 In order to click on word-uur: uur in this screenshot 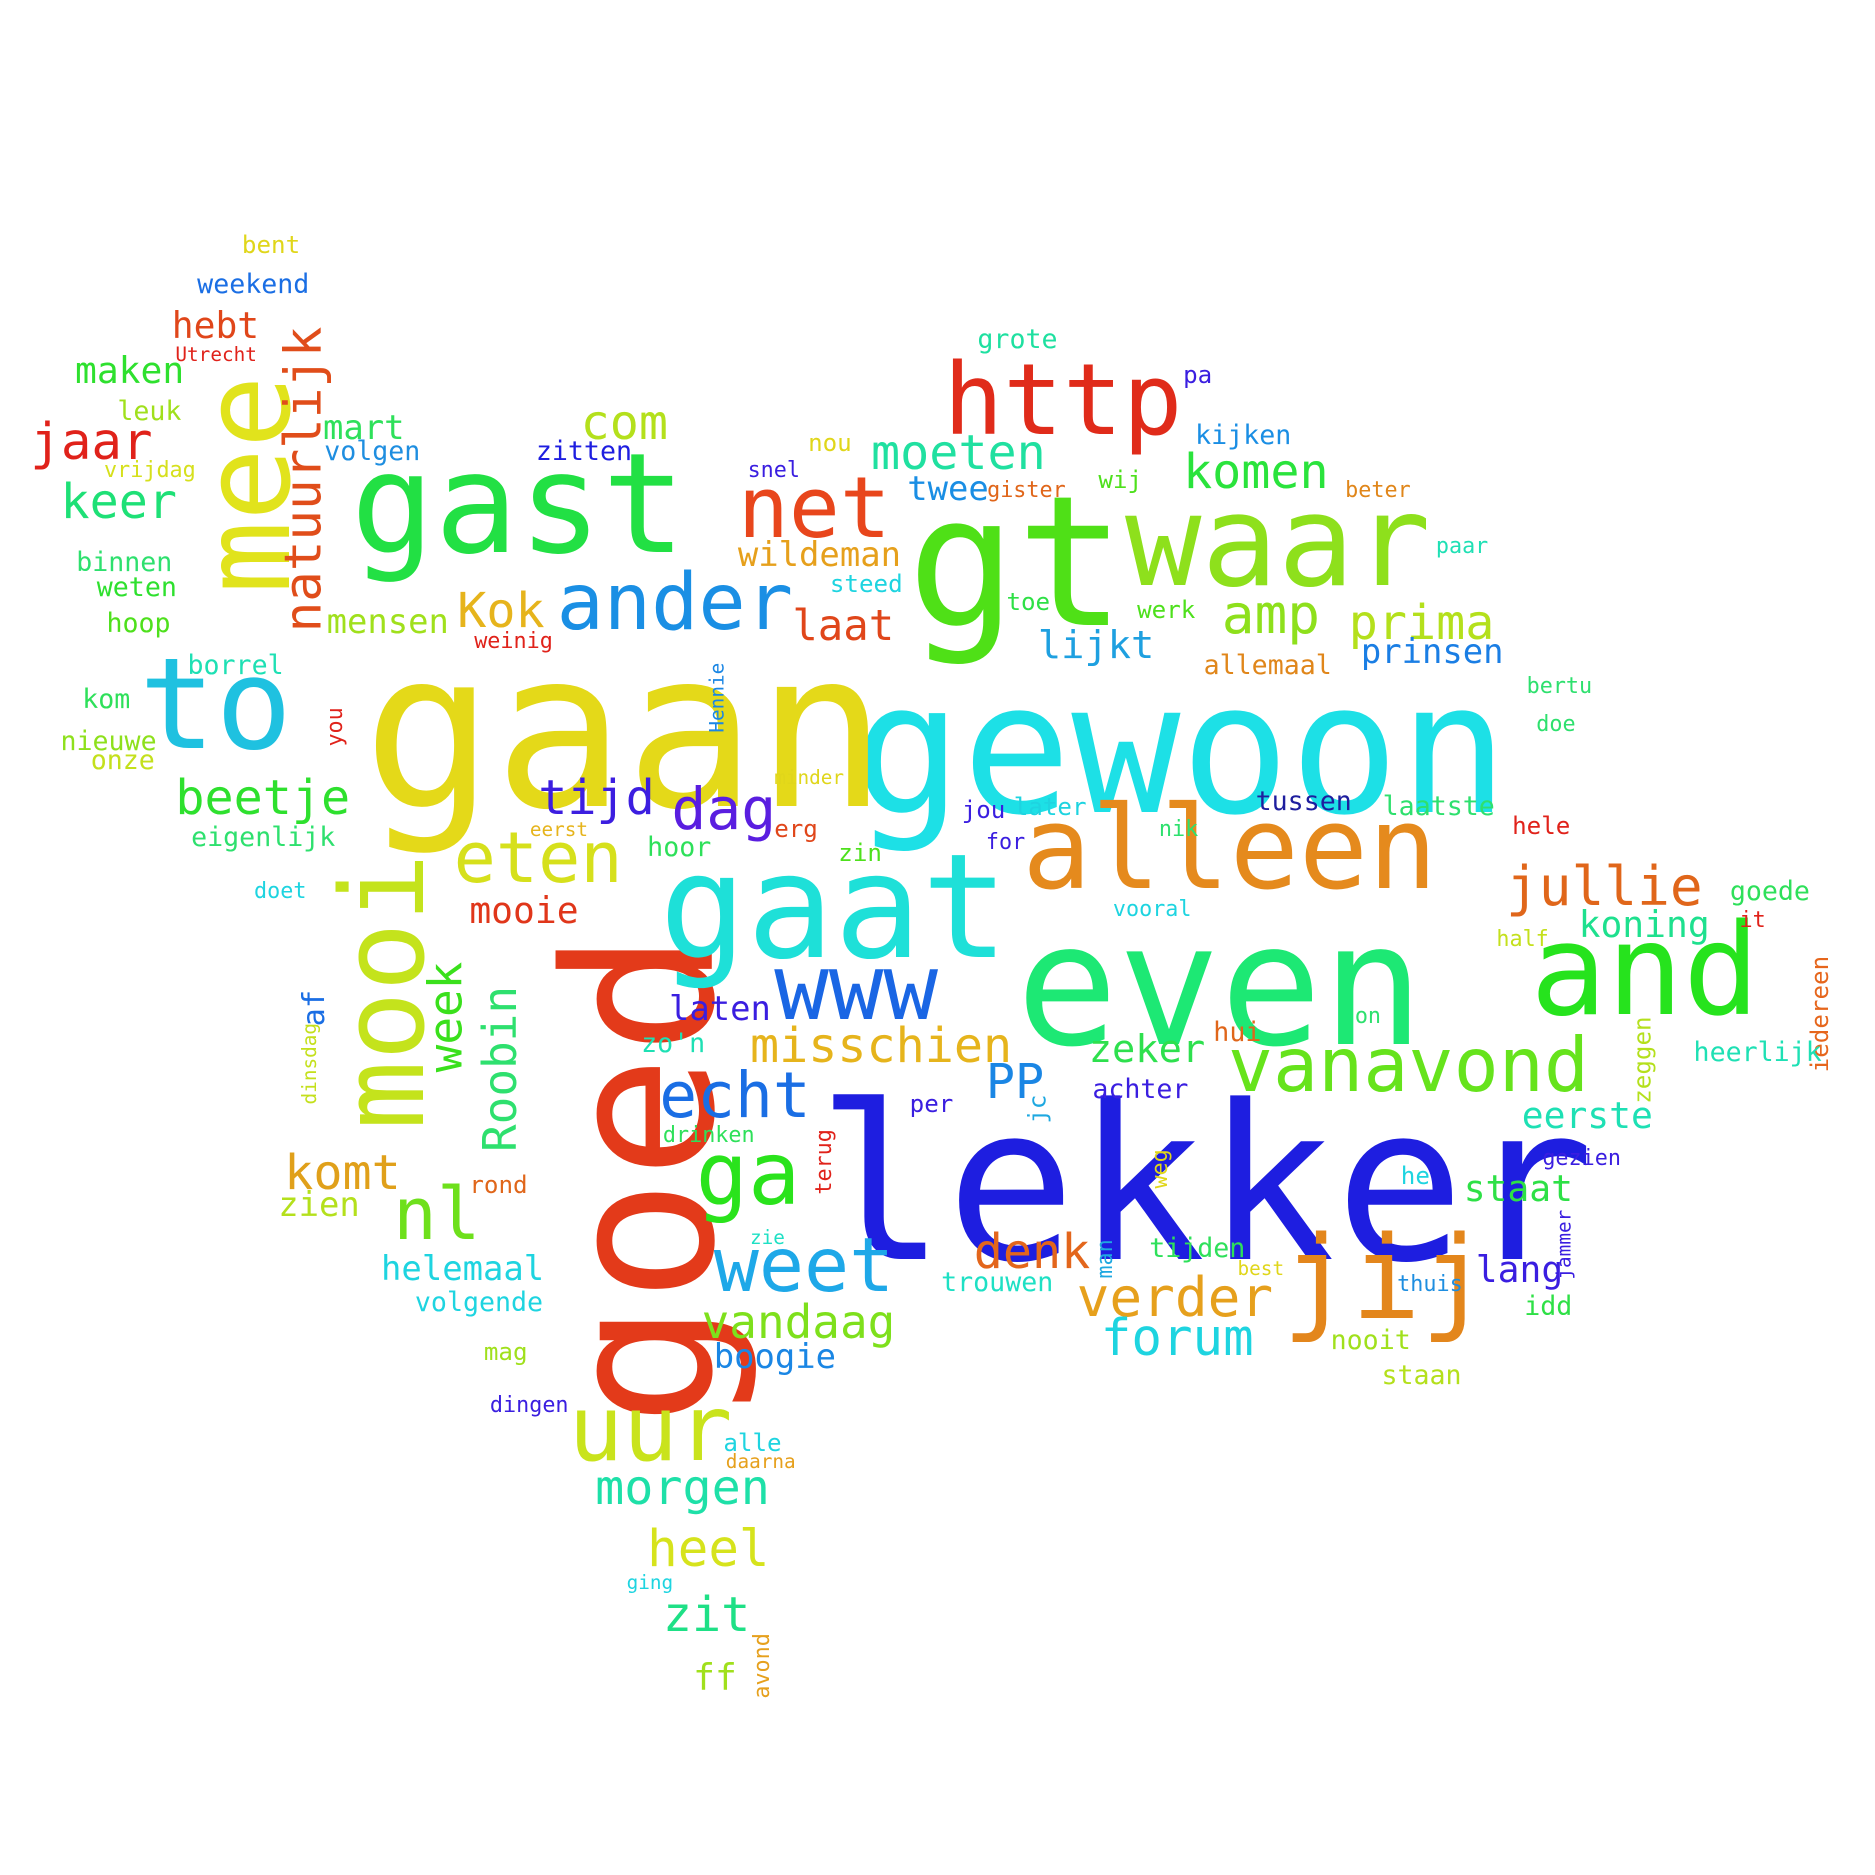, I will do `click(650, 1430)`.